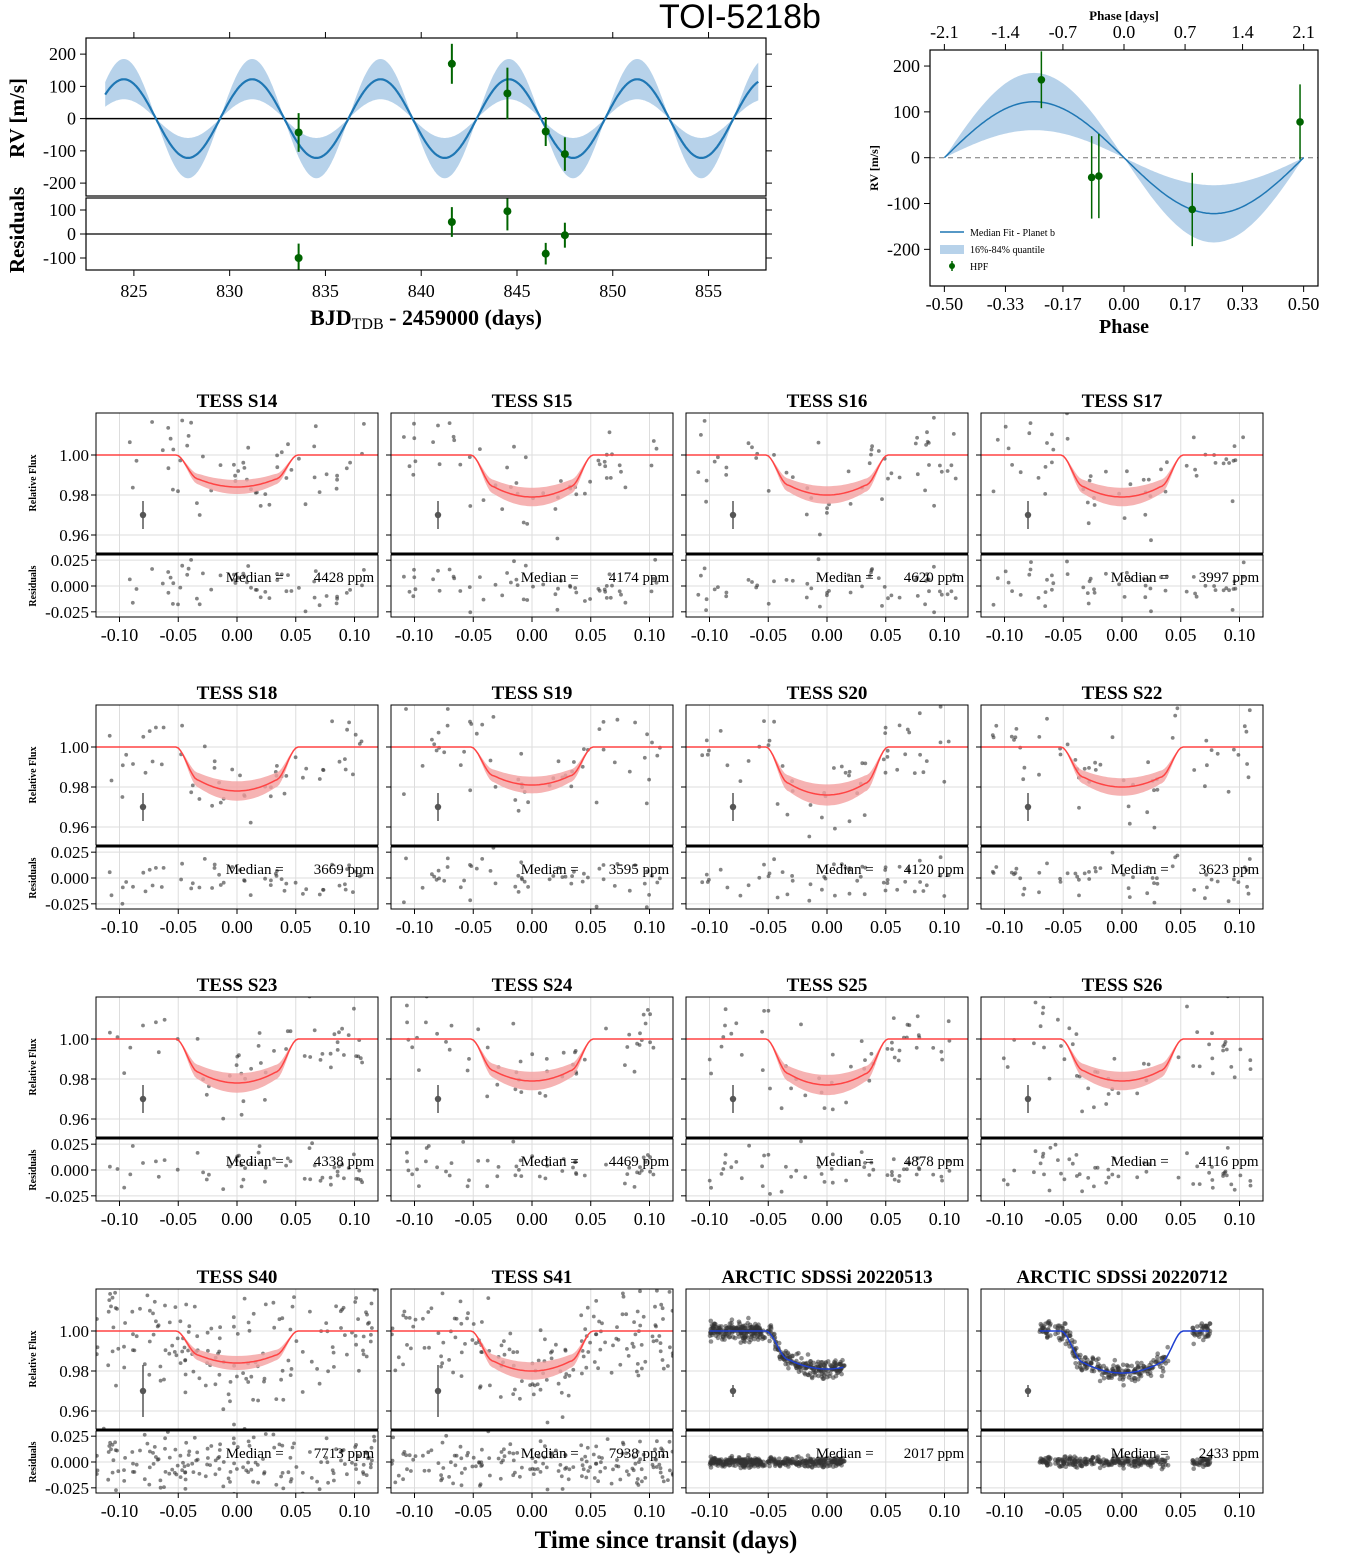 This screenshot has height=1555, width=1359. What do you see at coordinates (33, 1461) in the screenshot?
I see `resid-ylabel: Residuals` at bounding box center [33, 1461].